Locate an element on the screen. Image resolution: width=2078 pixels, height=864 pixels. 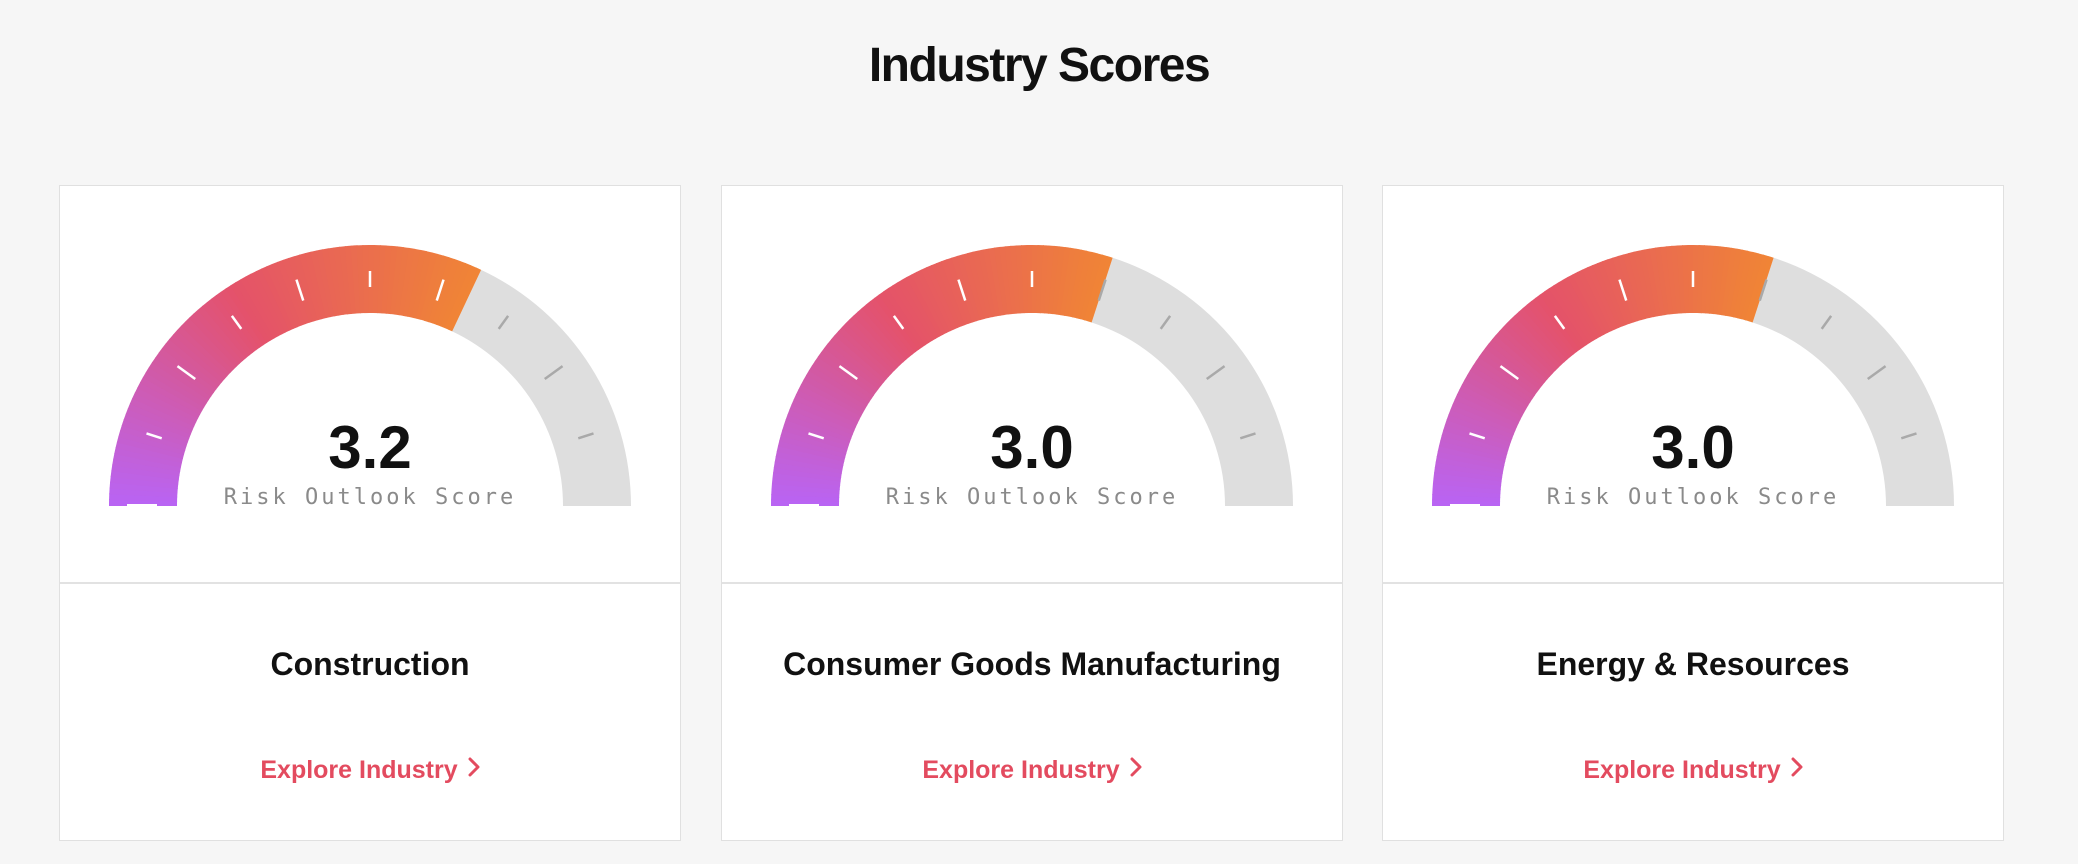
industry-name: Energy & Resources is located at coordinates (1693, 664).